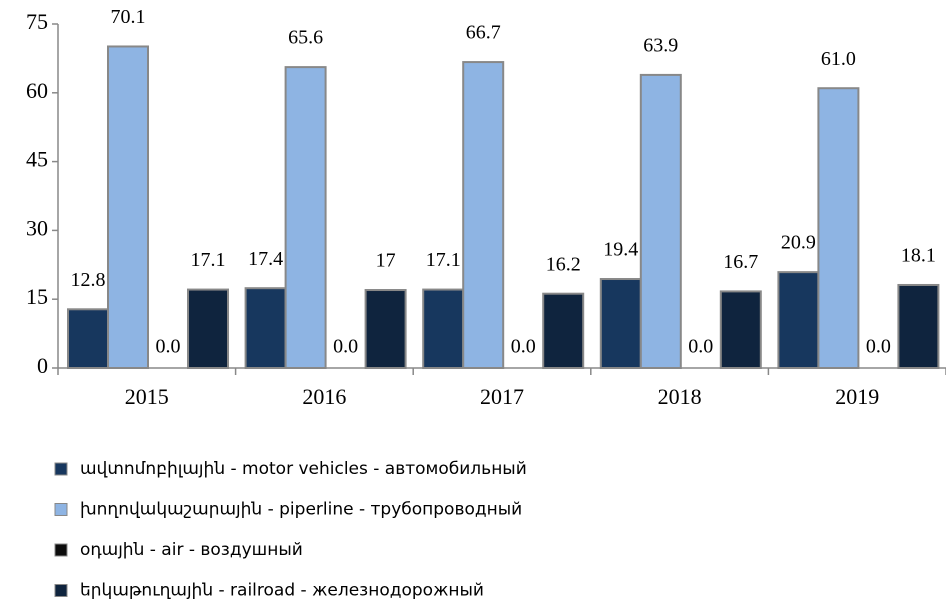 The image size is (946, 599). I want to click on y-tick-label: 60, so click(37, 90).